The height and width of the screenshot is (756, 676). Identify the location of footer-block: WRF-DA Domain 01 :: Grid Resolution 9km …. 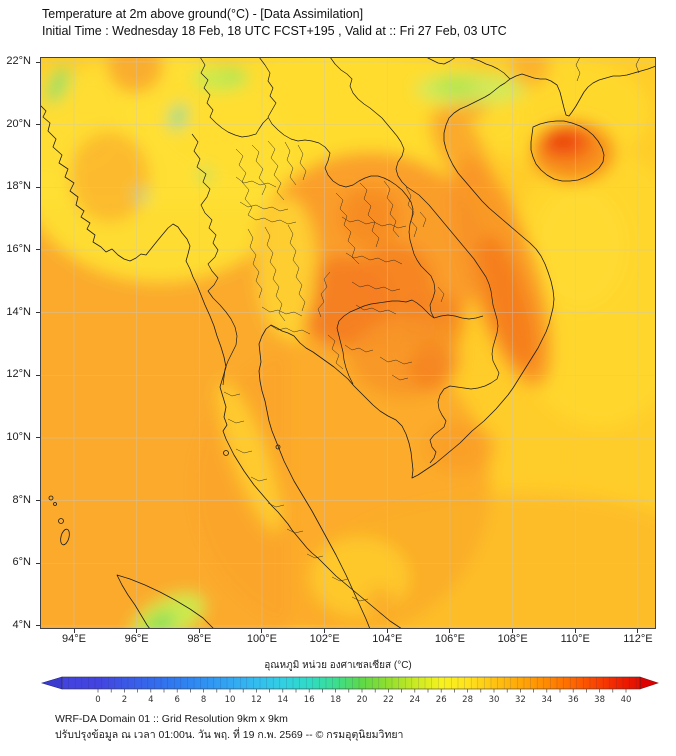
(229, 727).